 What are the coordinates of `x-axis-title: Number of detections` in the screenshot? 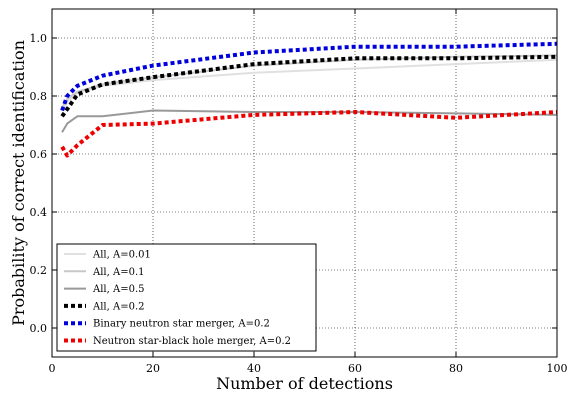 It's located at (304, 383).